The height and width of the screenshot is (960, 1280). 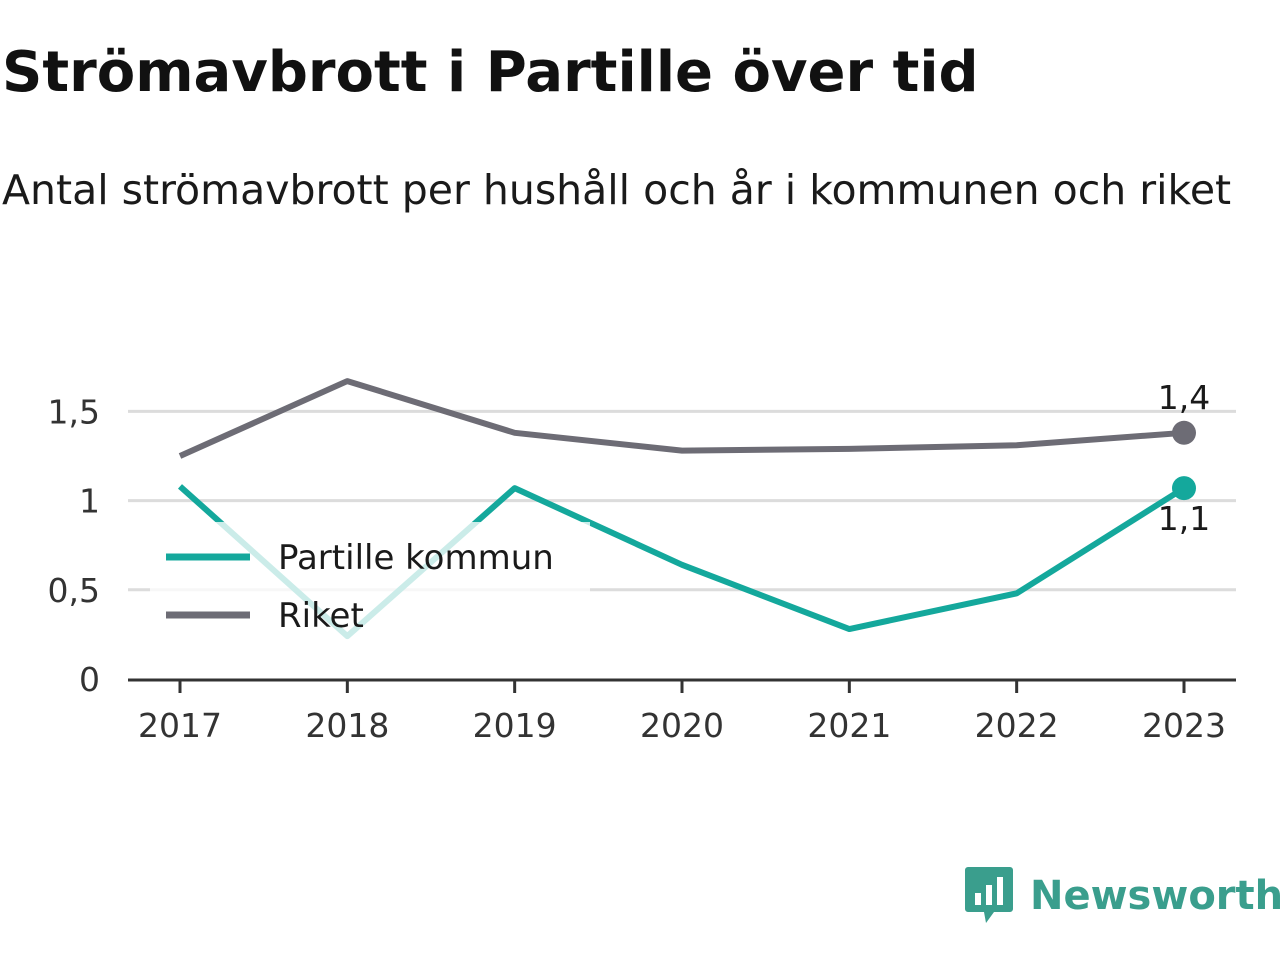 I want to click on end-value-label: 1,4, so click(x=1184, y=397).